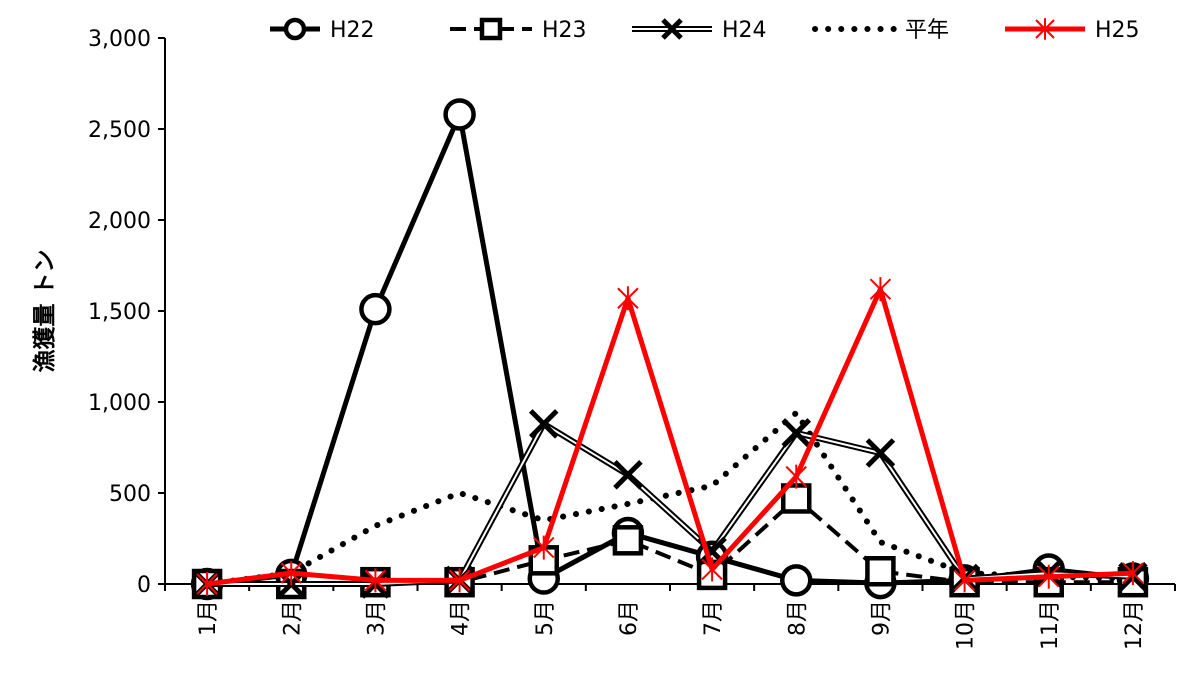  I want to click on legend-item-H25: H25, so click(1072, 30).